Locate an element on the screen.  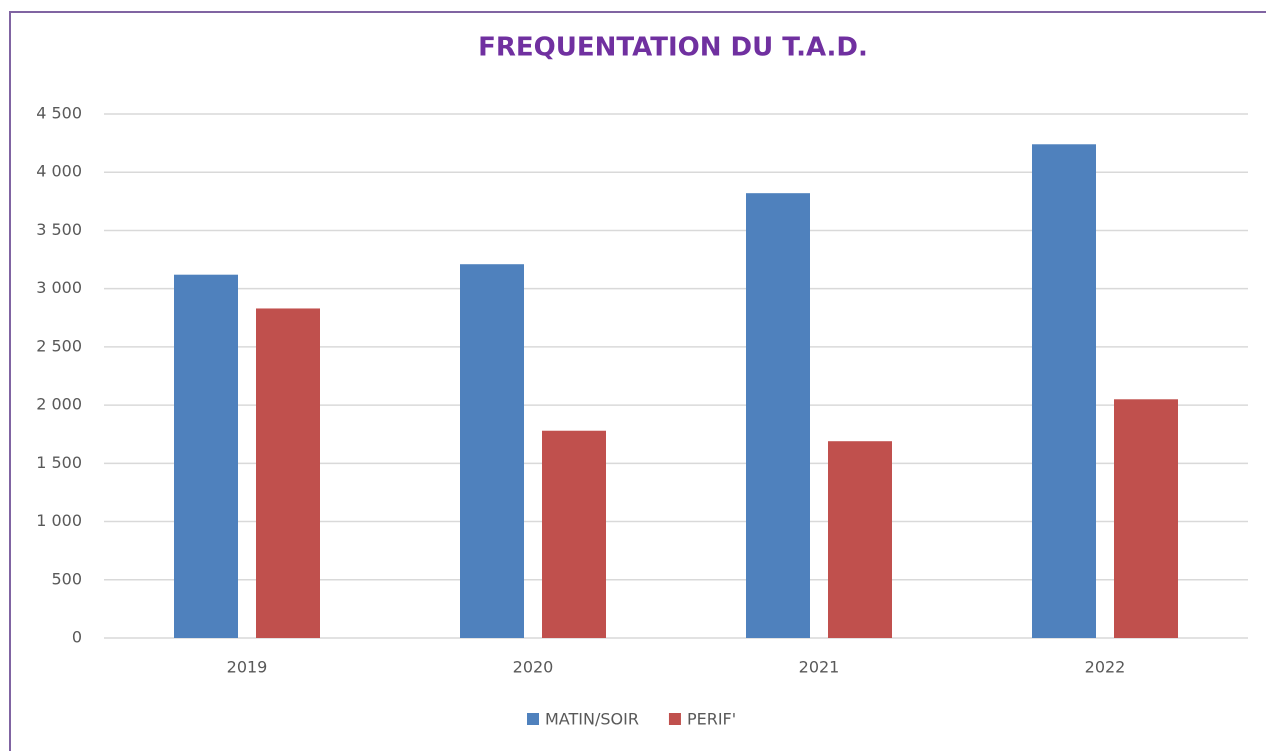
legend-label: MATIN/SOIR is located at coordinates (592, 719).